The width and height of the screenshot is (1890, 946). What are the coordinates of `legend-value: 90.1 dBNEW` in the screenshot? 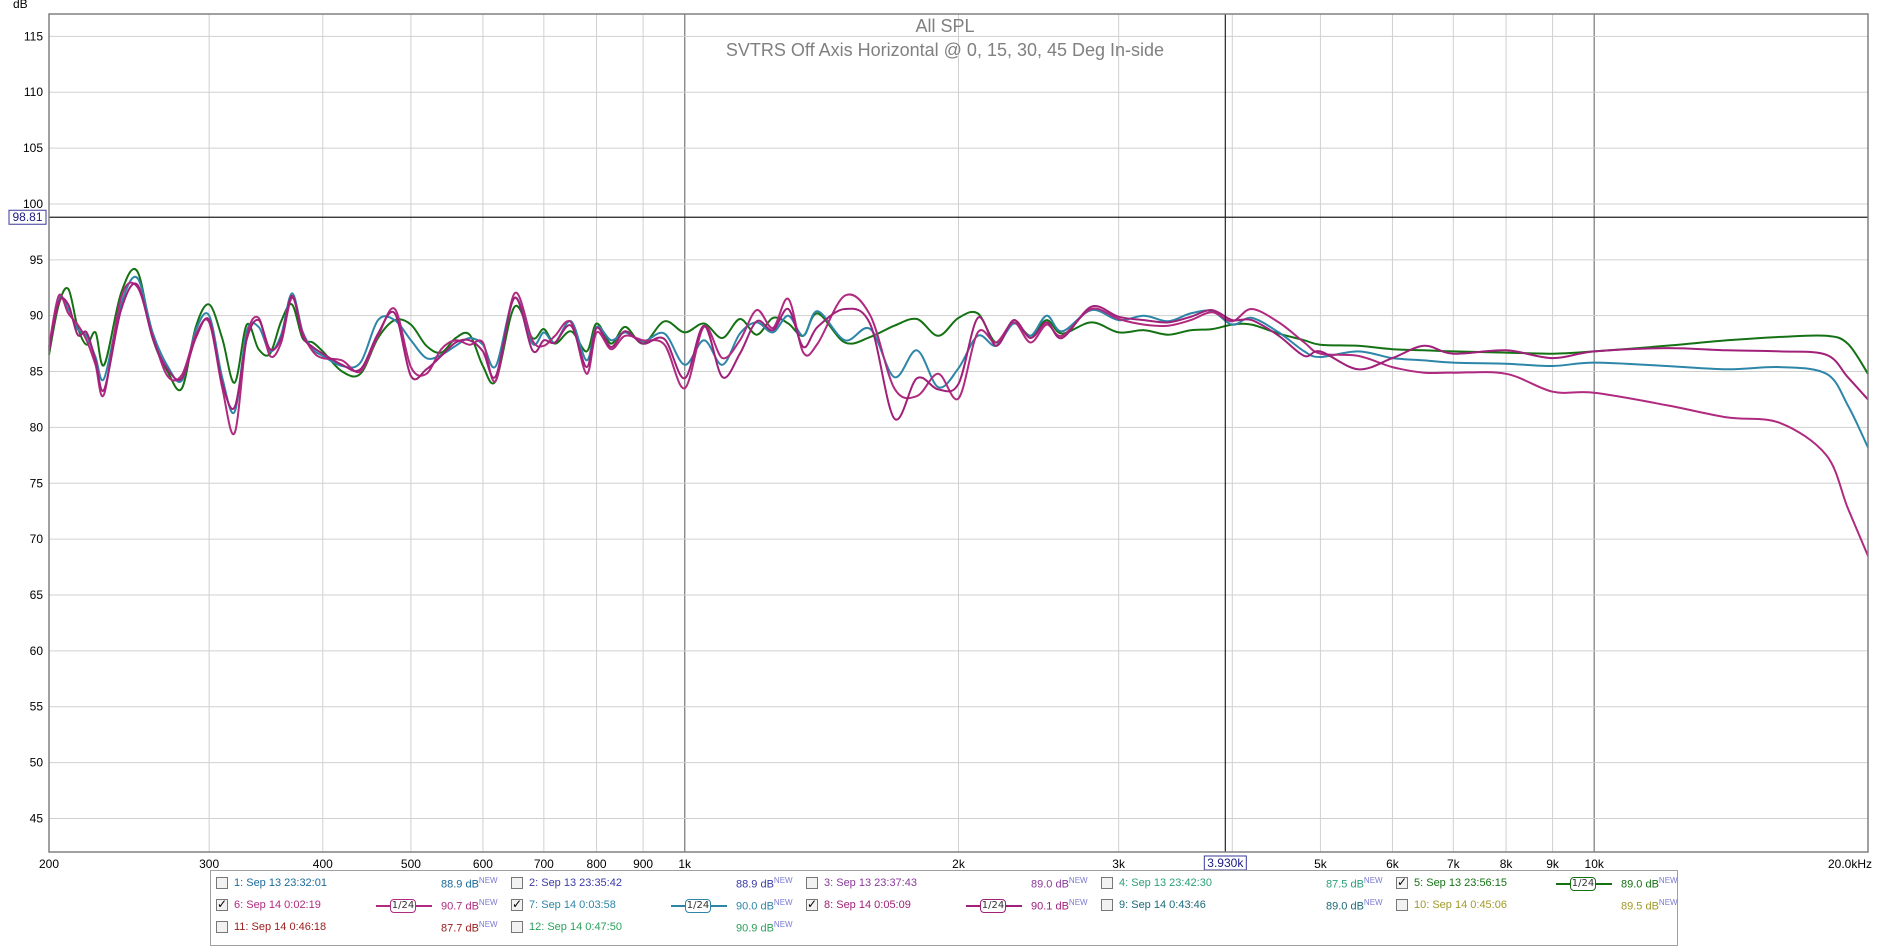 It's located at (1059, 905).